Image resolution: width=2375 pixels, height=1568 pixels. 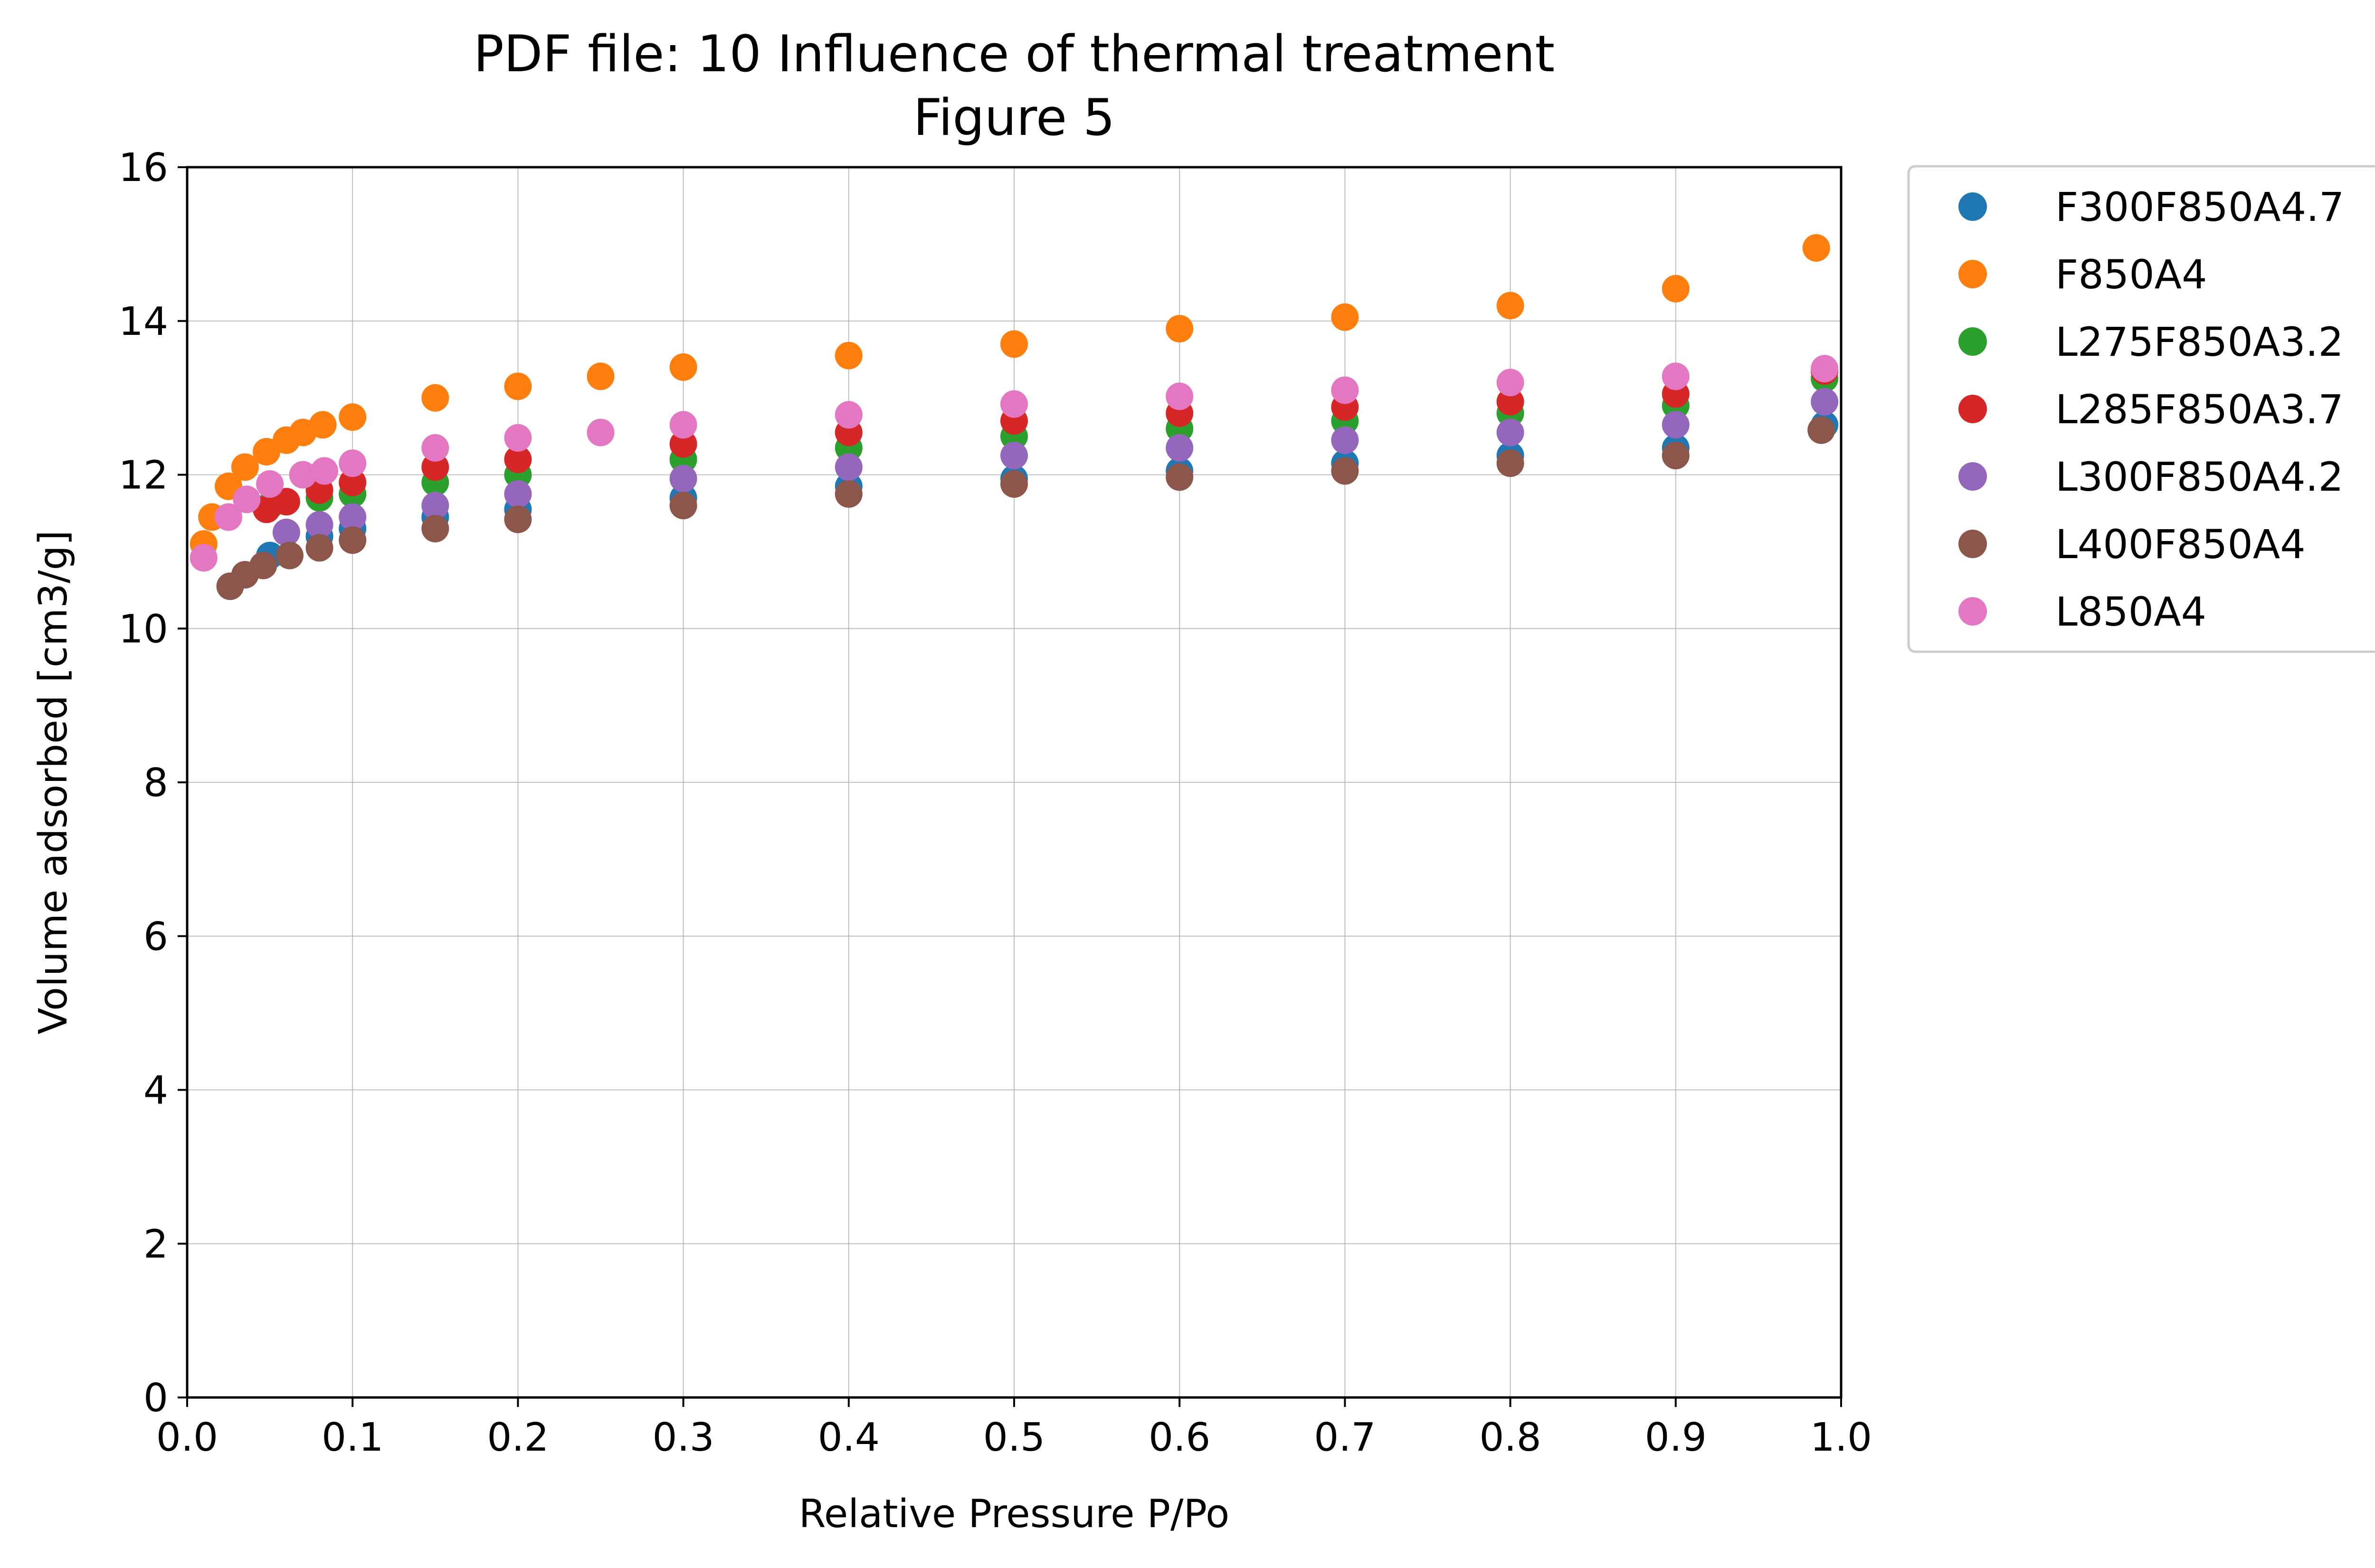 What do you see at coordinates (518, 1437) in the screenshot?
I see `x-tick-label: 0.2` at bounding box center [518, 1437].